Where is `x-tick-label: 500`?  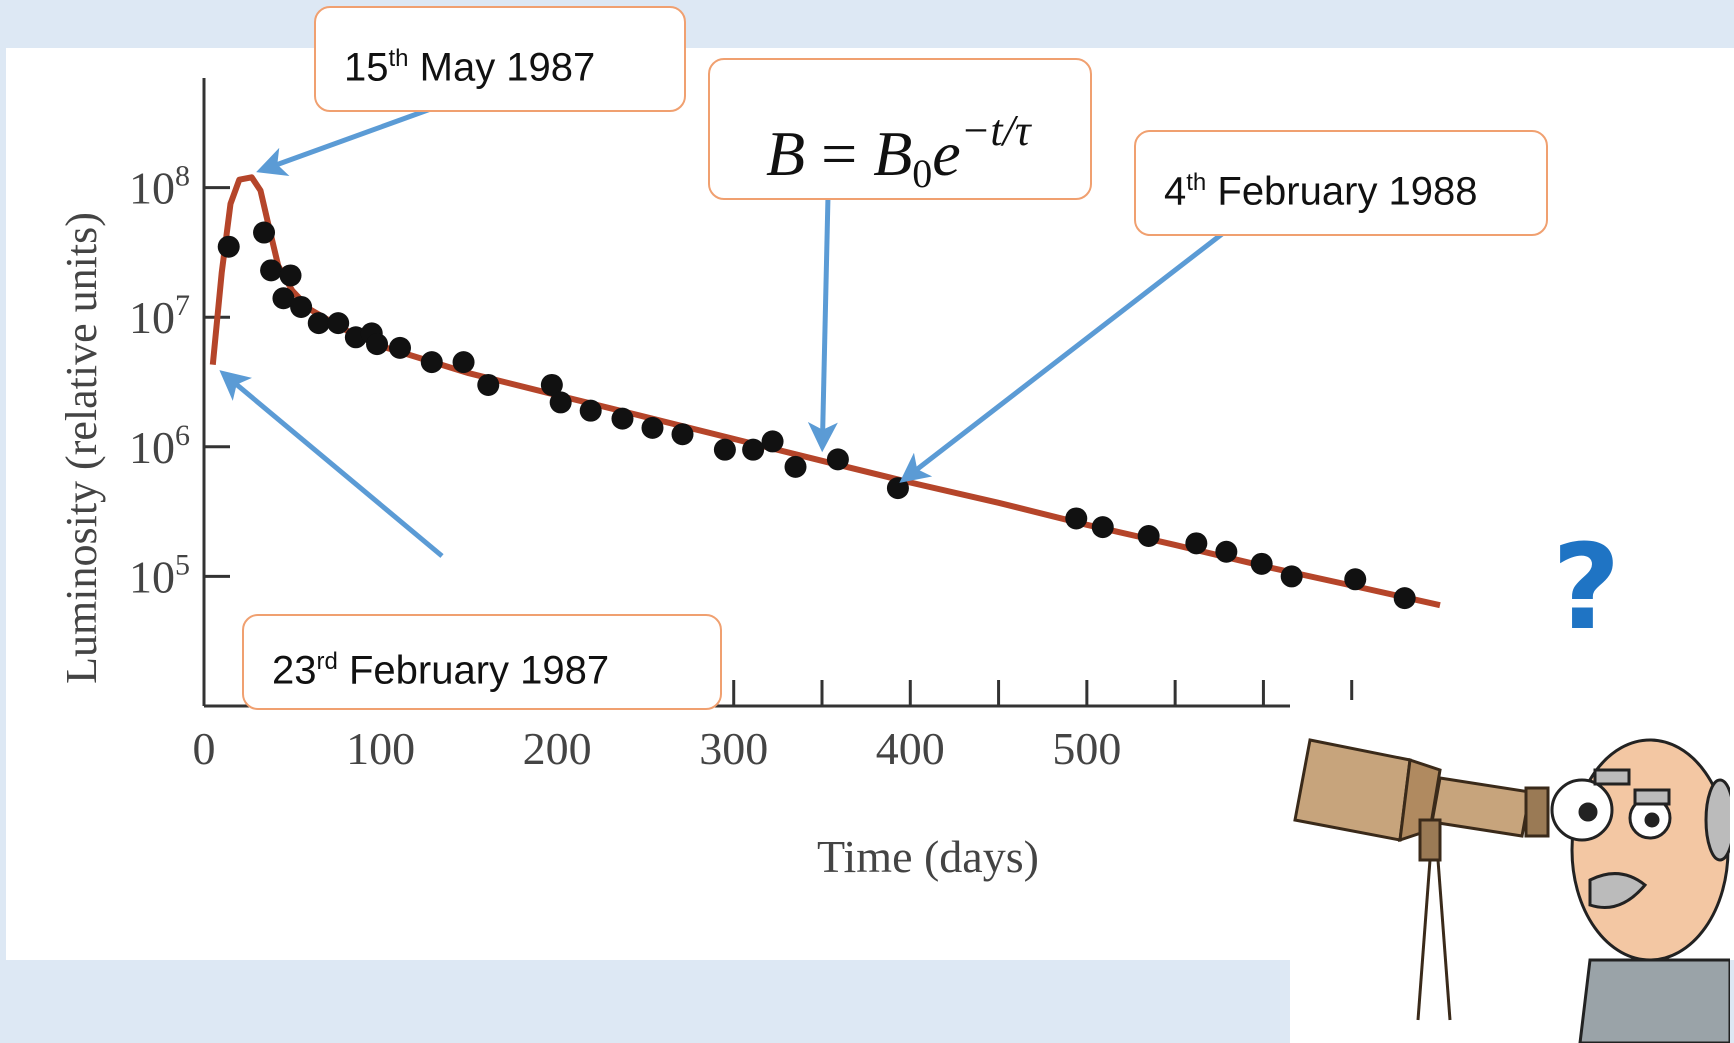
x-tick-label: 500 is located at coordinates (1086, 748).